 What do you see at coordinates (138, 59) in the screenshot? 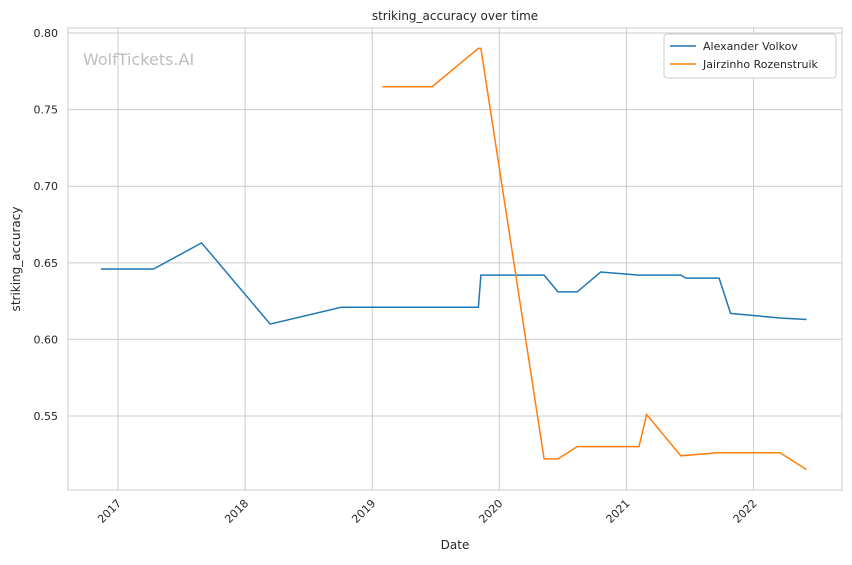
I see `watermark: WolfTickets.AI` at bounding box center [138, 59].